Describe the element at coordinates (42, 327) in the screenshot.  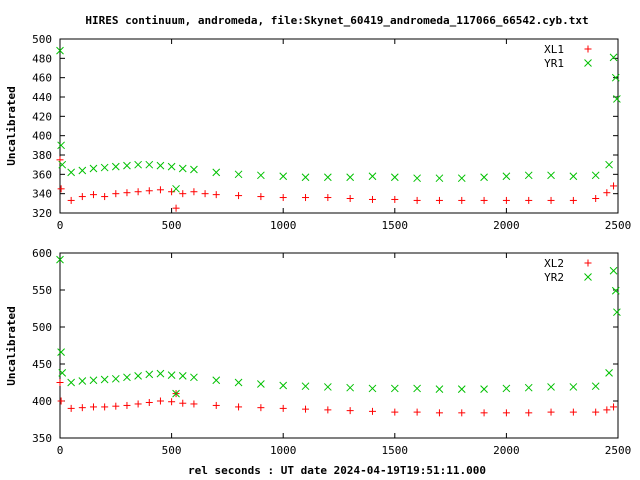
I see `bottom-ytick-label: 500` at that location.